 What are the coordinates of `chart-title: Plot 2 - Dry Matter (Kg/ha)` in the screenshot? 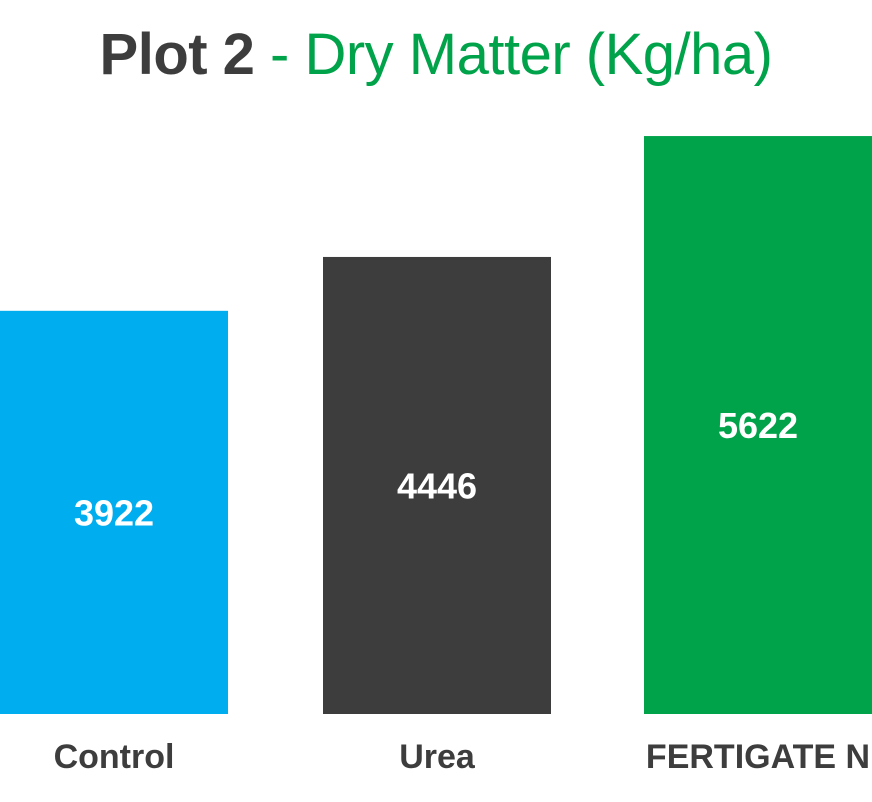 It's located at (436, 55).